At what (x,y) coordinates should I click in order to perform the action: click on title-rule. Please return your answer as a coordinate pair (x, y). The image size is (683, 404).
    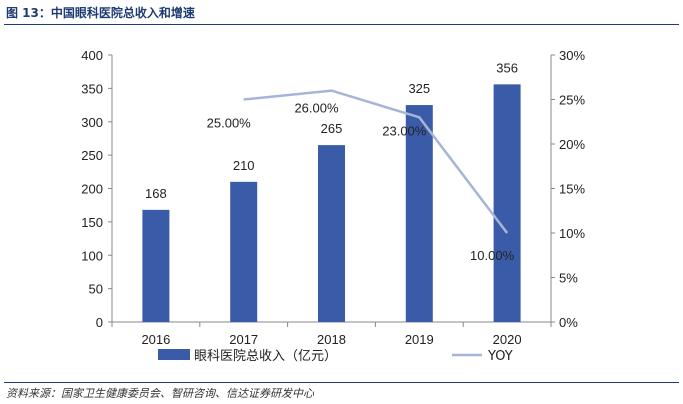
    Looking at the image, I should click on (341, 24).